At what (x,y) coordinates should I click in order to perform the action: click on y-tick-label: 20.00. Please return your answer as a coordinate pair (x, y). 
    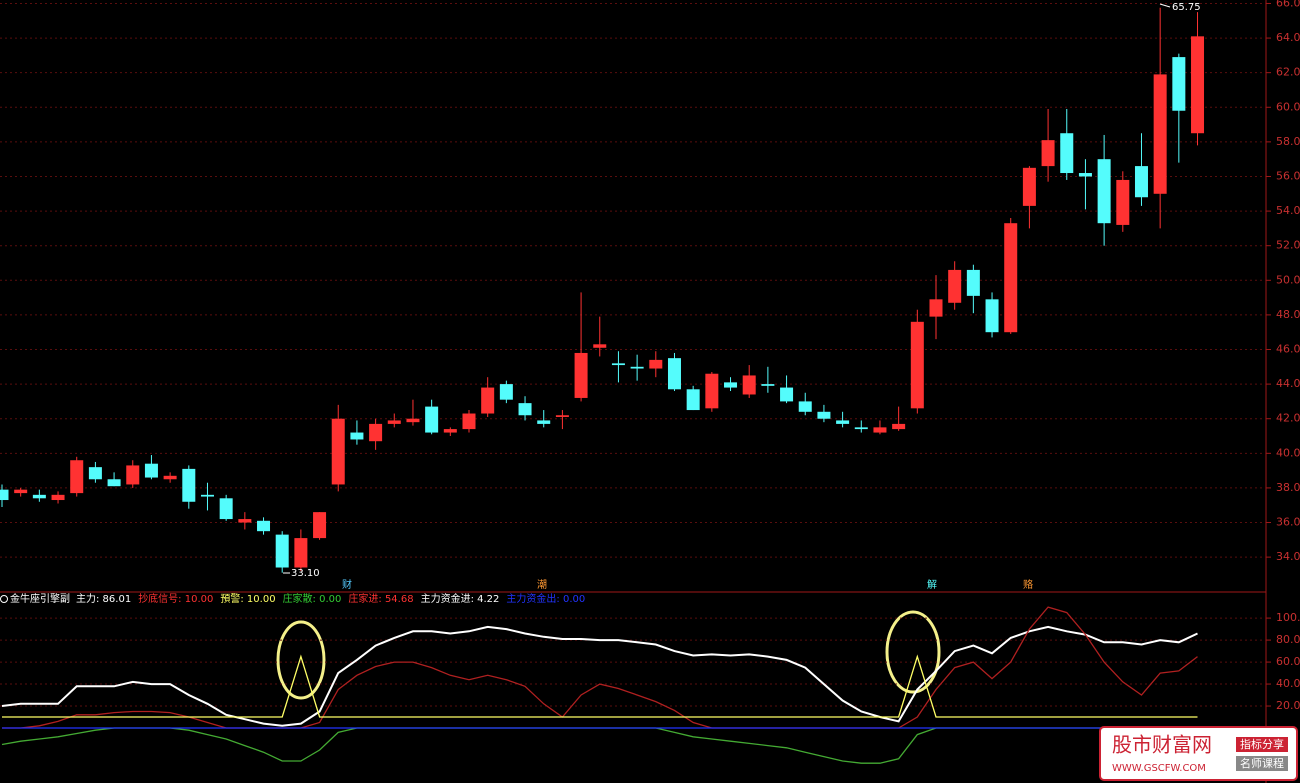
    Looking at the image, I should click on (1288, 705).